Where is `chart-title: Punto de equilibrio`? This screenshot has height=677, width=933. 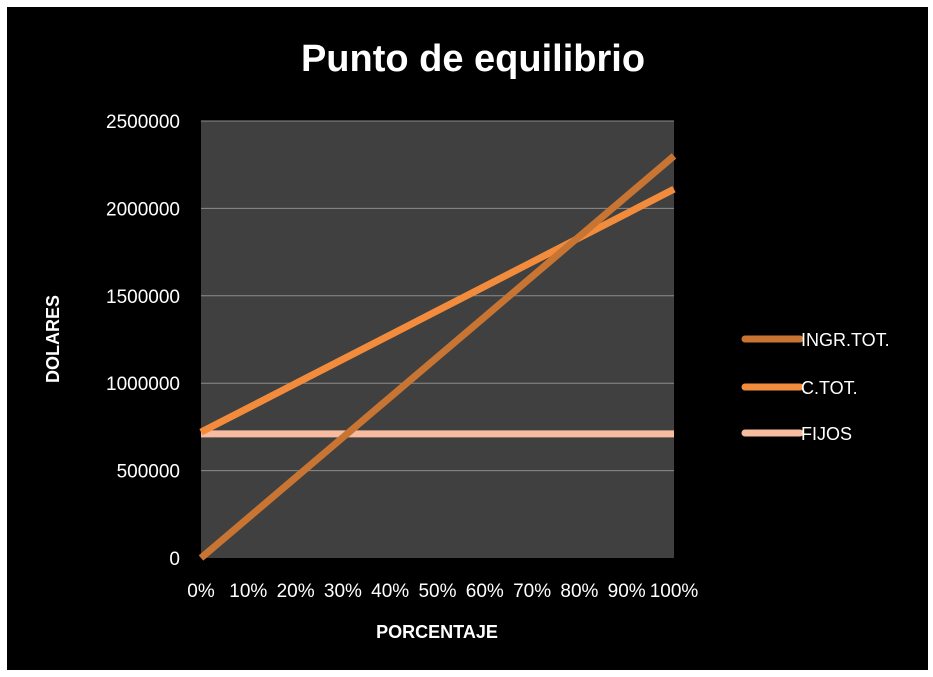 chart-title: Punto de equilibrio is located at coordinates (473, 59).